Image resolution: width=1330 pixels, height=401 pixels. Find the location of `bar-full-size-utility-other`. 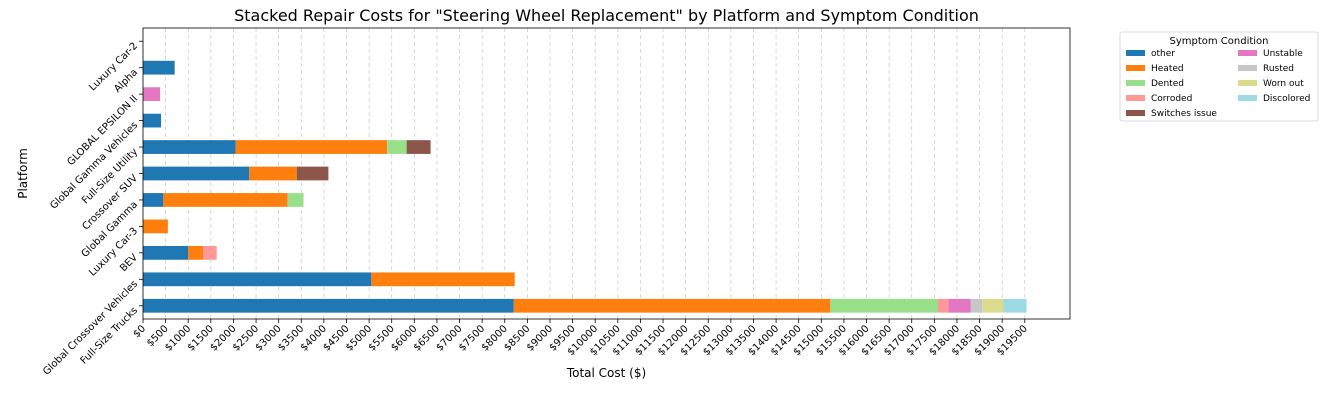

bar-full-size-utility-other is located at coordinates (189, 147).